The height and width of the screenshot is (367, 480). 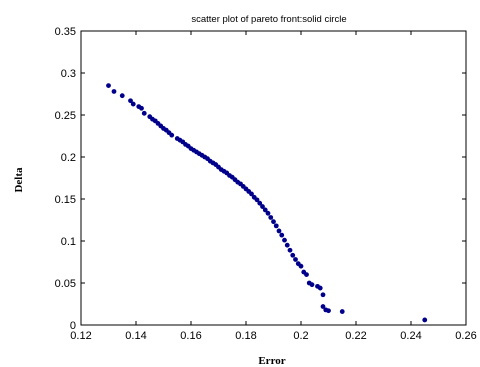 What do you see at coordinates (80, 336) in the screenshot?
I see `x-tick-label: 0.12` at bounding box center [80, 336].